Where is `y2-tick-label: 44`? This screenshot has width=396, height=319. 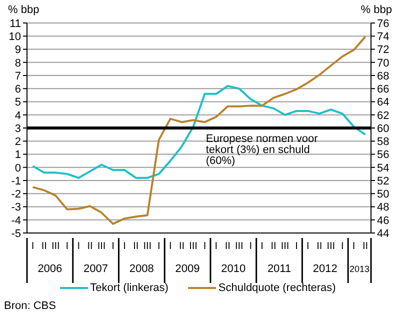
y2-tick-label: 44 is located at coordinates (383, 234).